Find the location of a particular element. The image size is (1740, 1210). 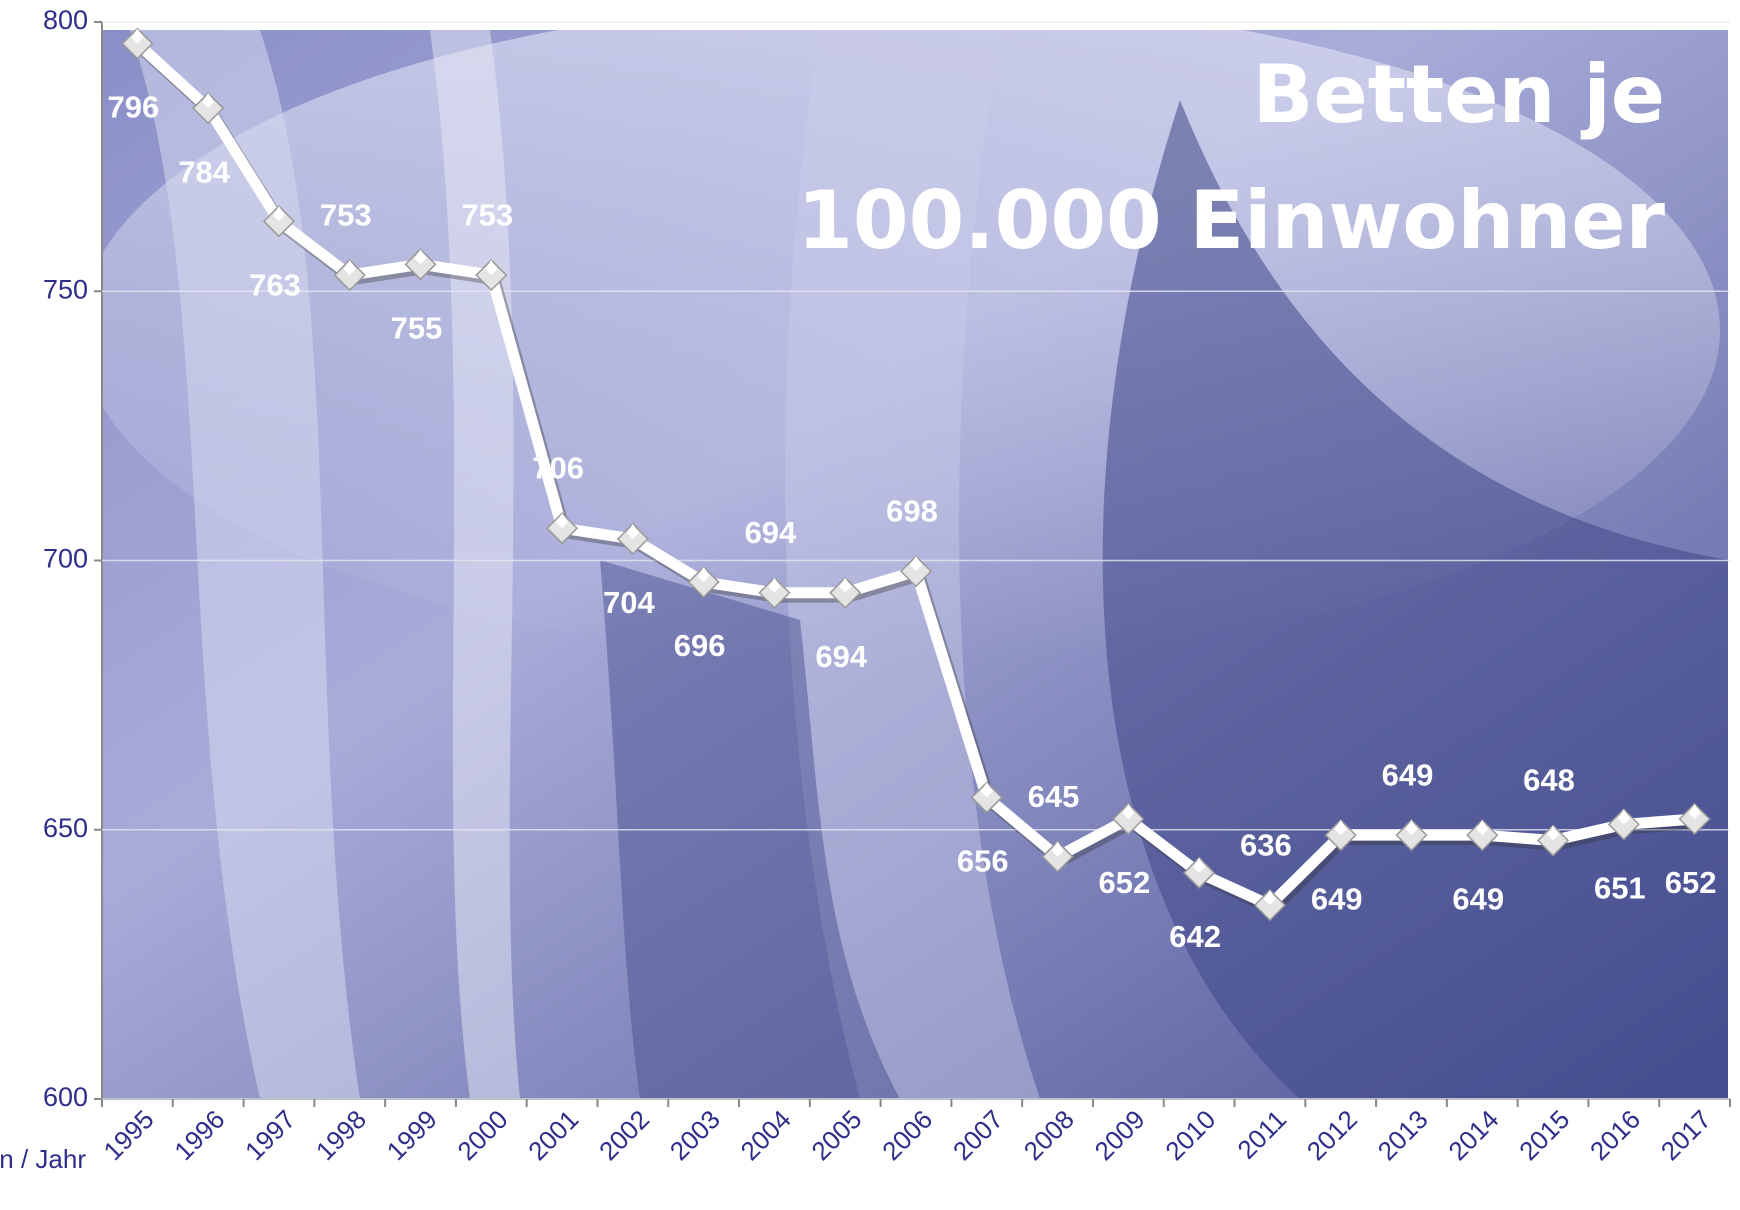

data-label: 648 is located at coordinates (1549, 780).